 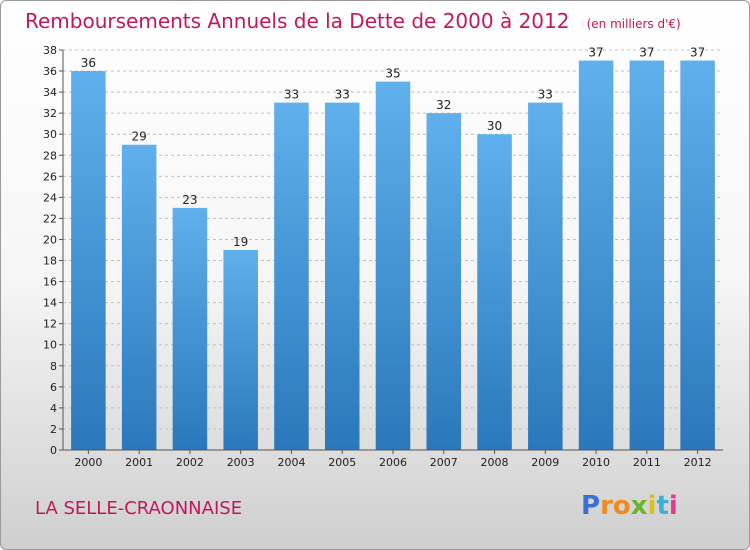 What do you see at coordinates (606, 506) in the screenshot?
I see `logo-letter: r` at bounding box center [606, 506].